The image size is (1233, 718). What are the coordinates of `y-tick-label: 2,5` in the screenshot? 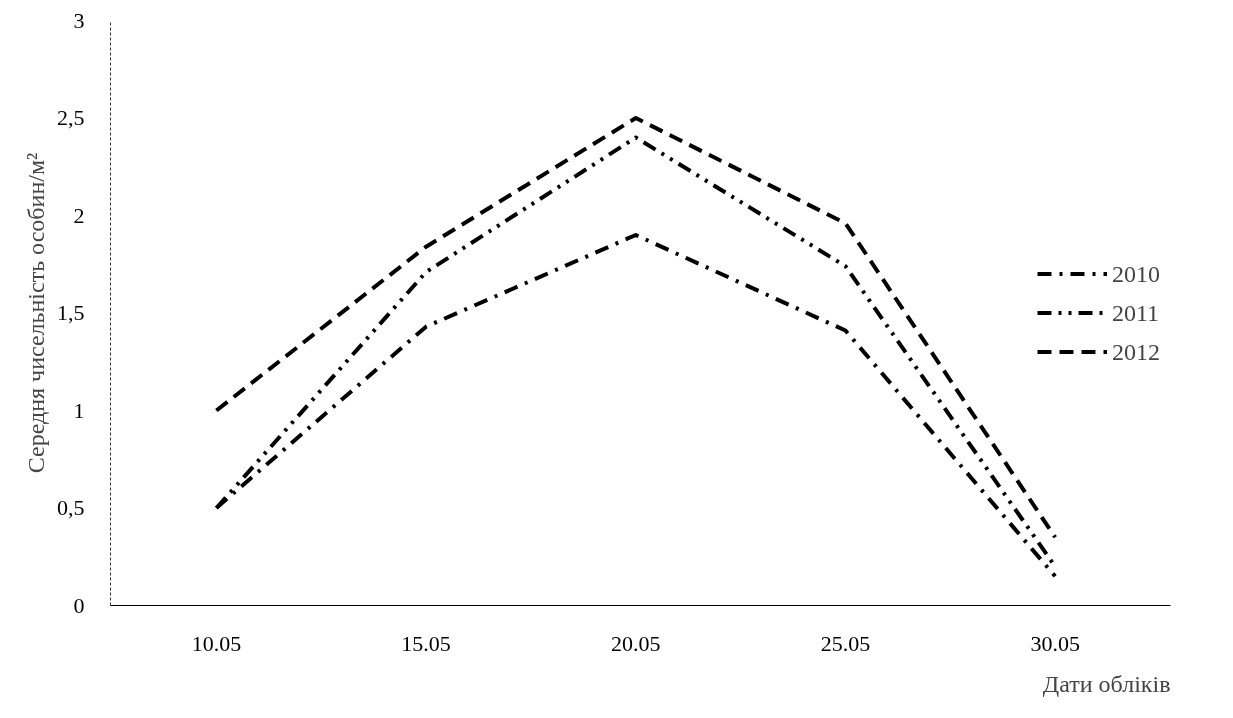 It's located at (71, 117).